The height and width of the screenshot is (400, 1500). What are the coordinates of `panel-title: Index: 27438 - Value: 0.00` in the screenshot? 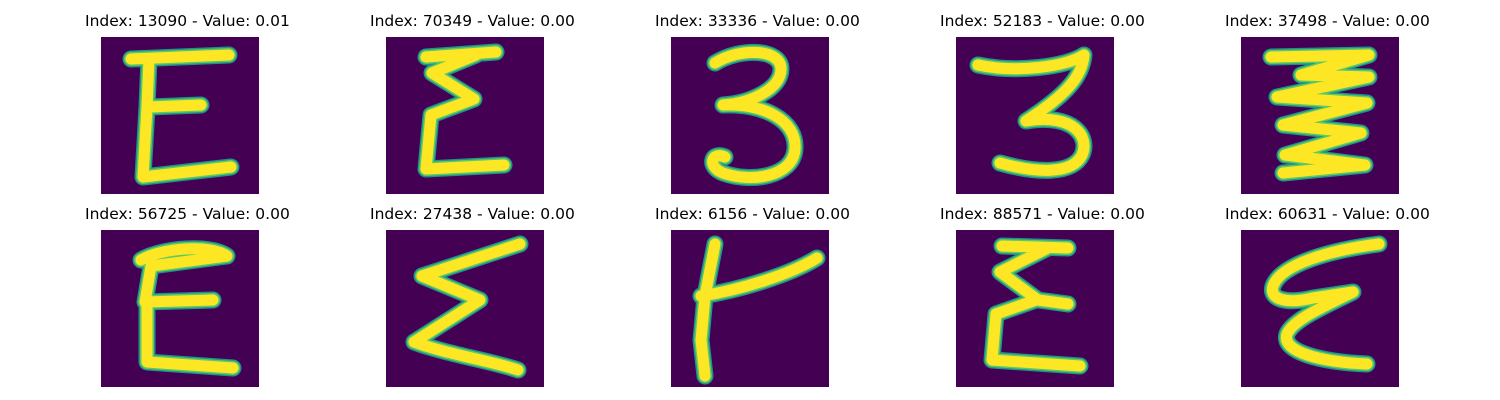 It's located at (472, 214).